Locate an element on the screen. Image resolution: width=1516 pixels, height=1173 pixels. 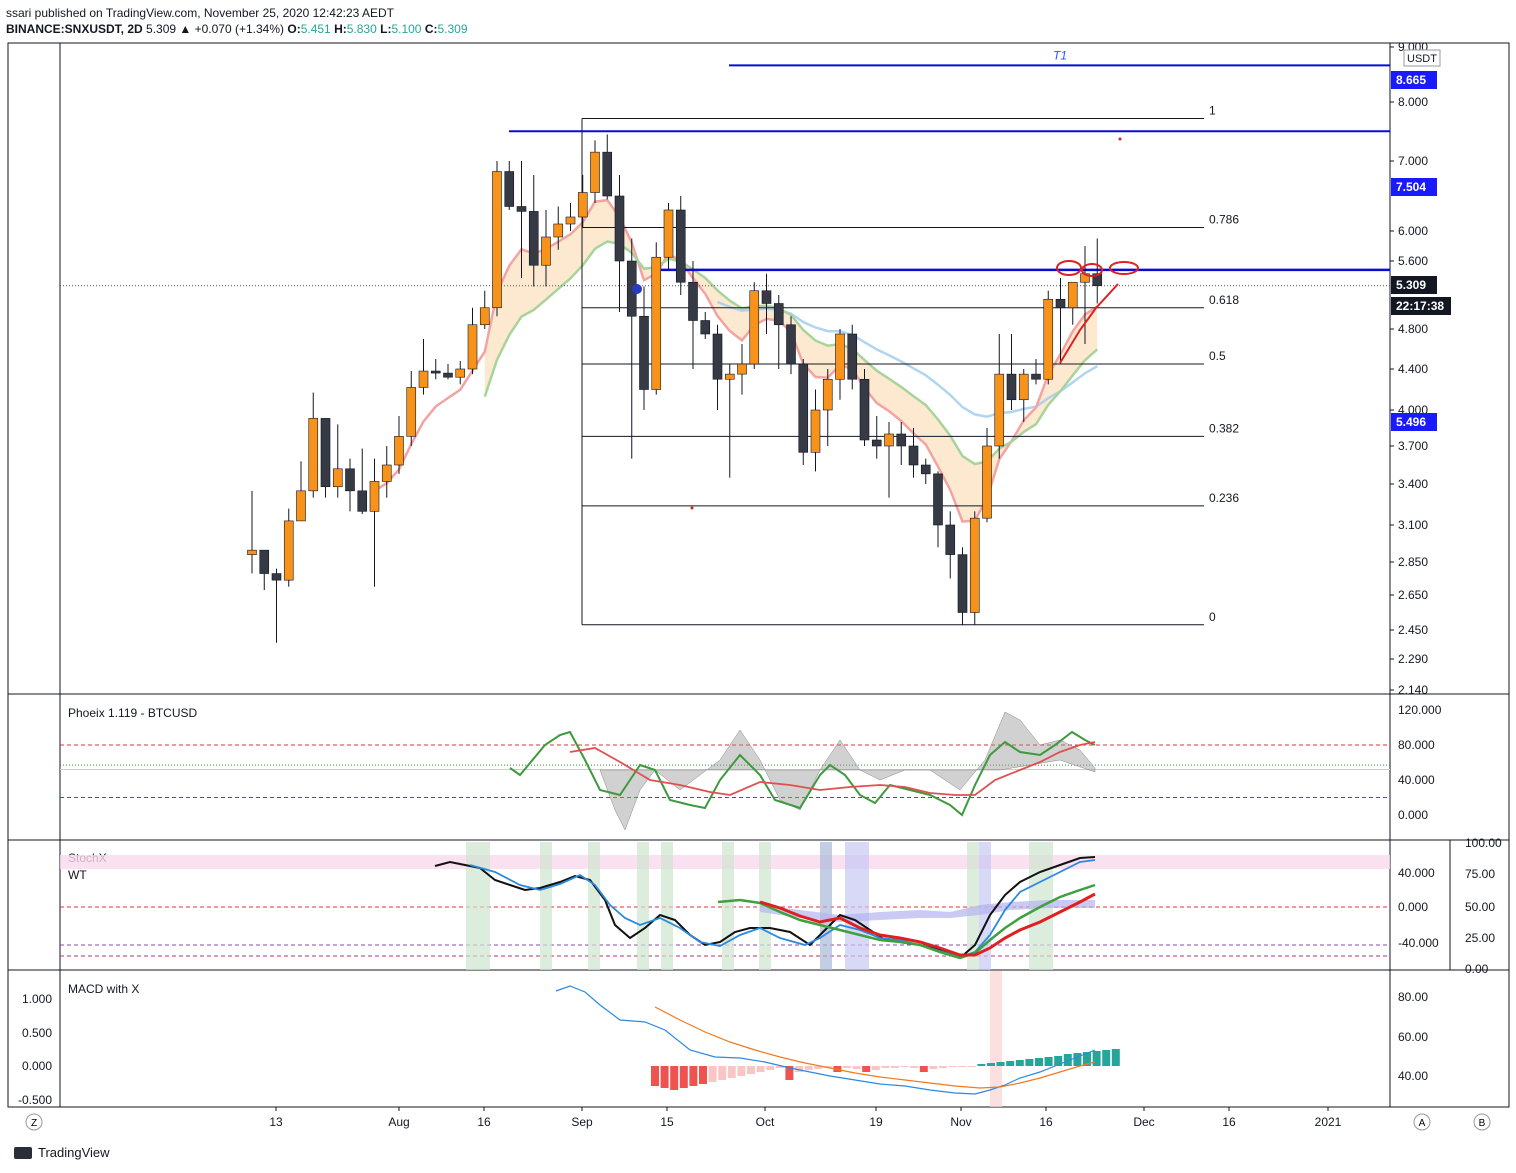
corner-button-label: B is located at coordinates (1482, 1123).